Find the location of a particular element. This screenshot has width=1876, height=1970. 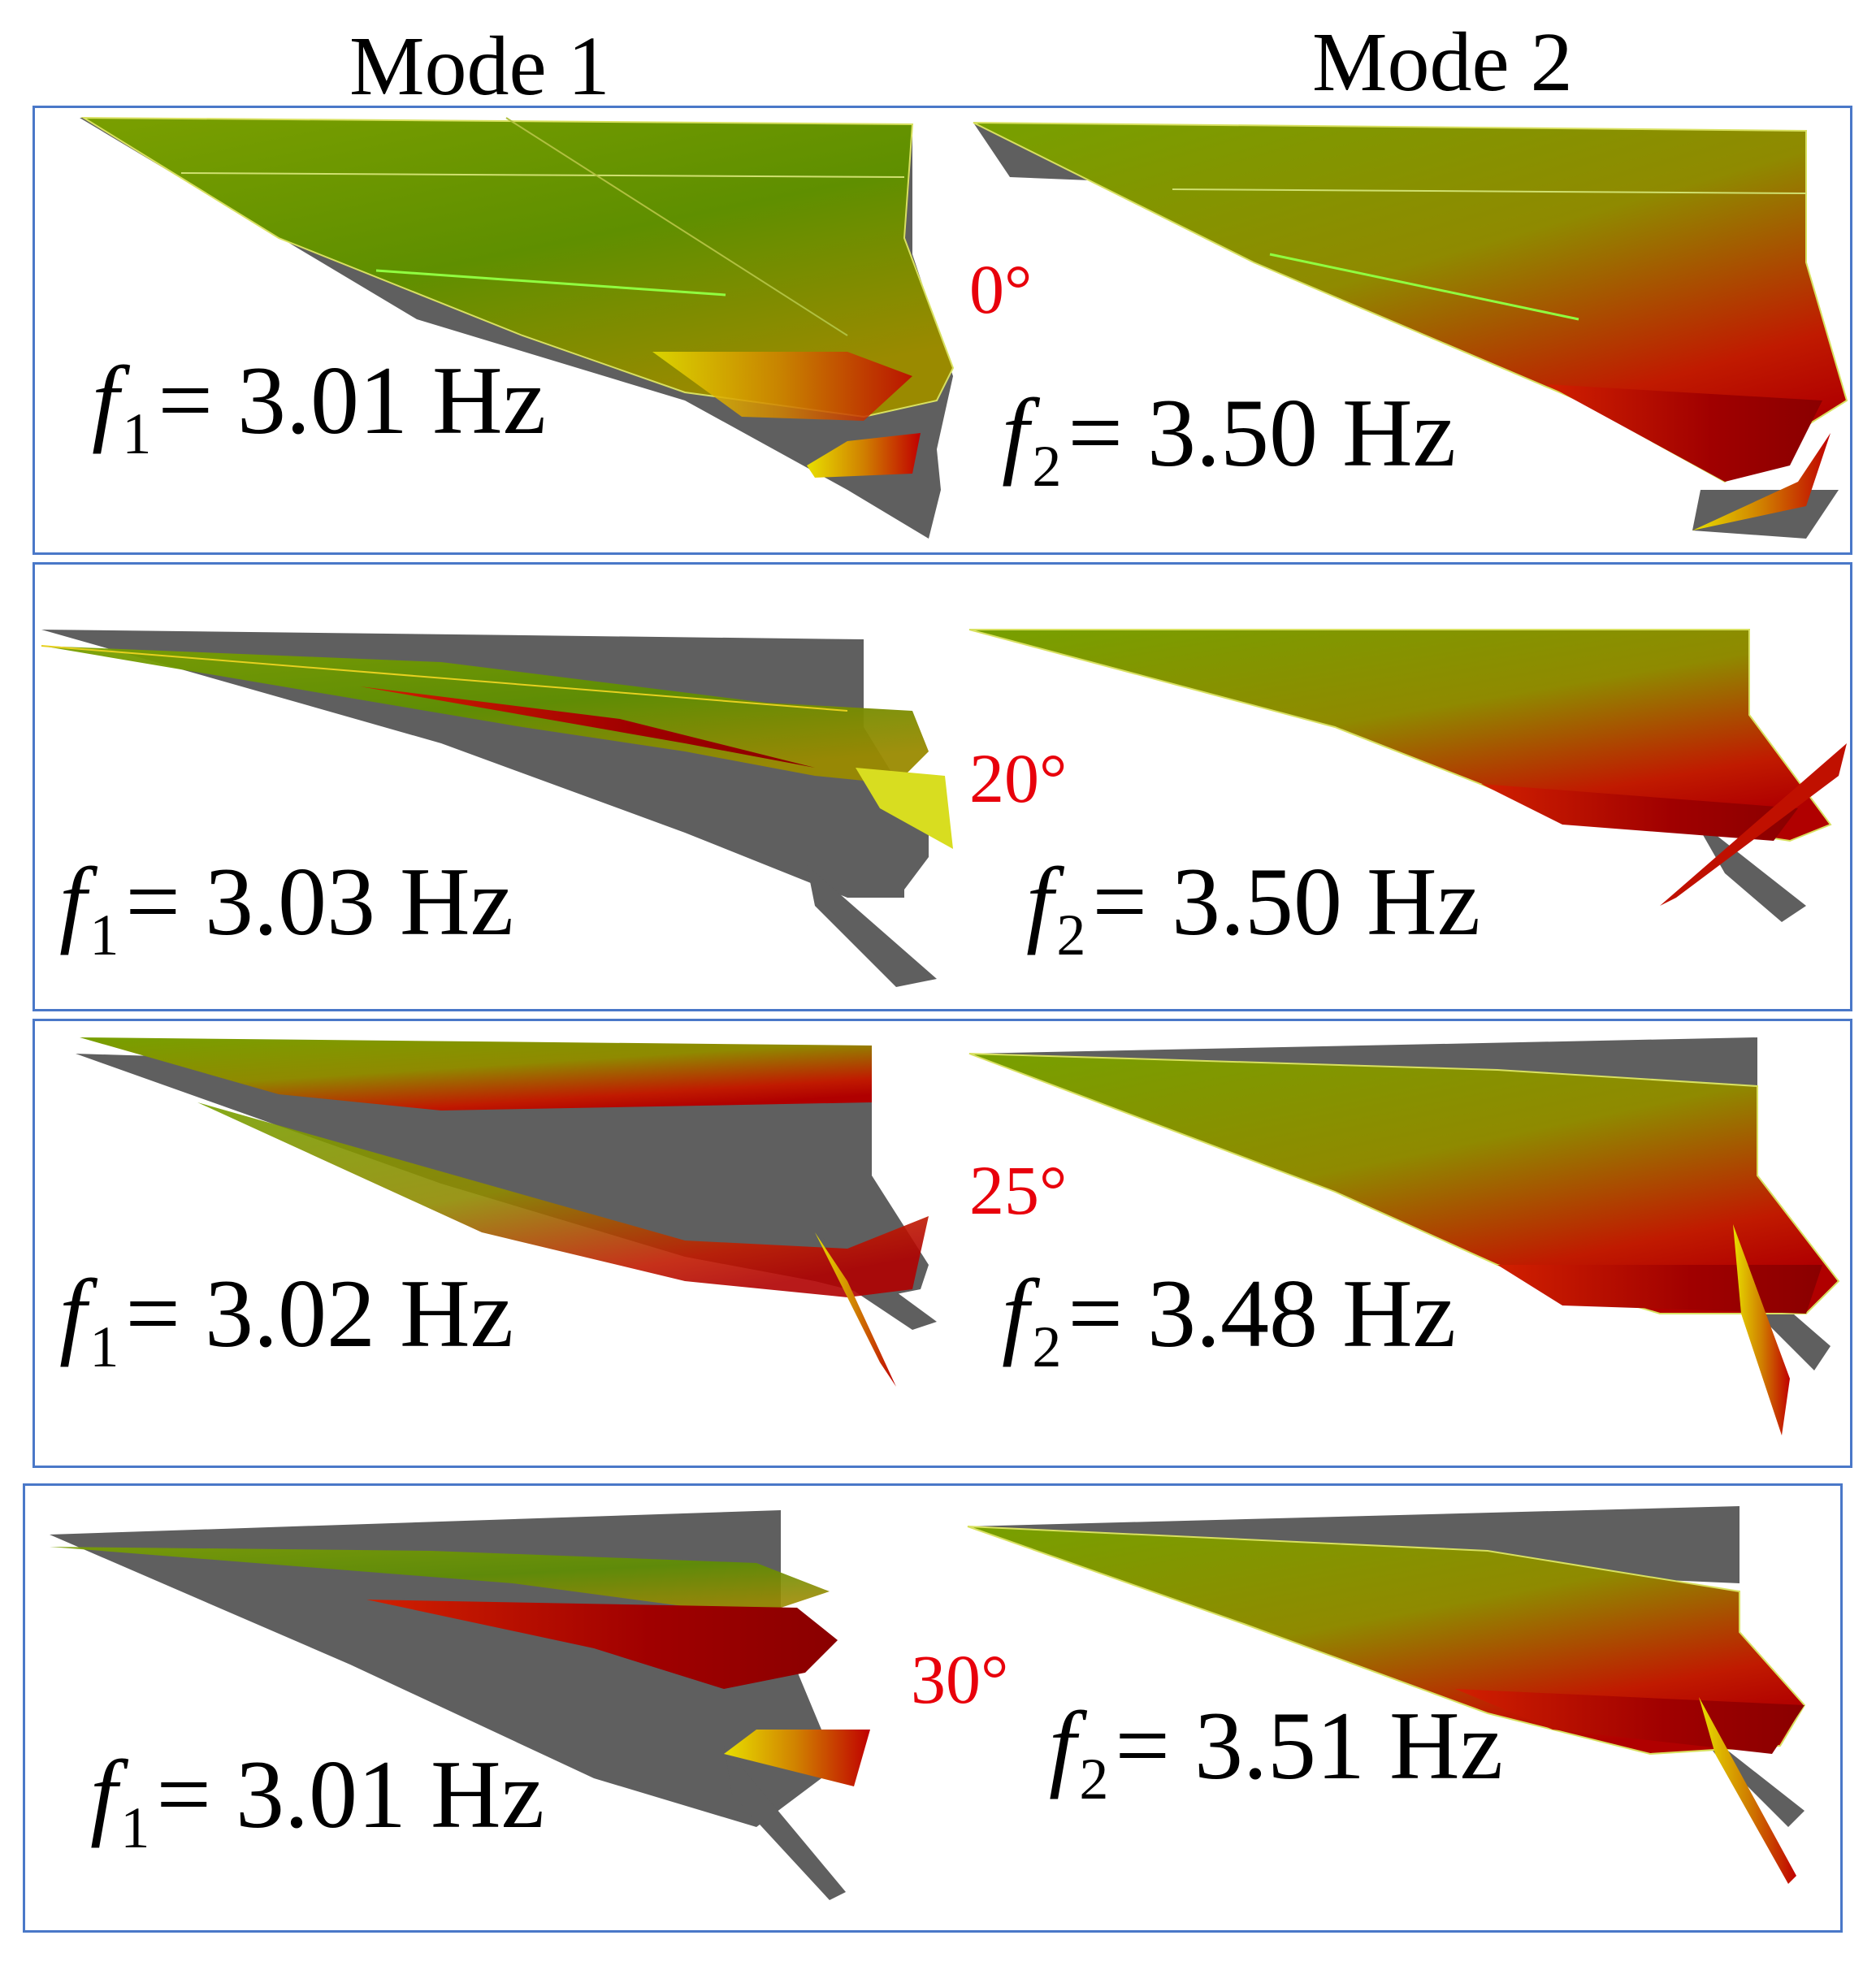

sweep-angle-label: 0° is located at coordinates (1001, 289).